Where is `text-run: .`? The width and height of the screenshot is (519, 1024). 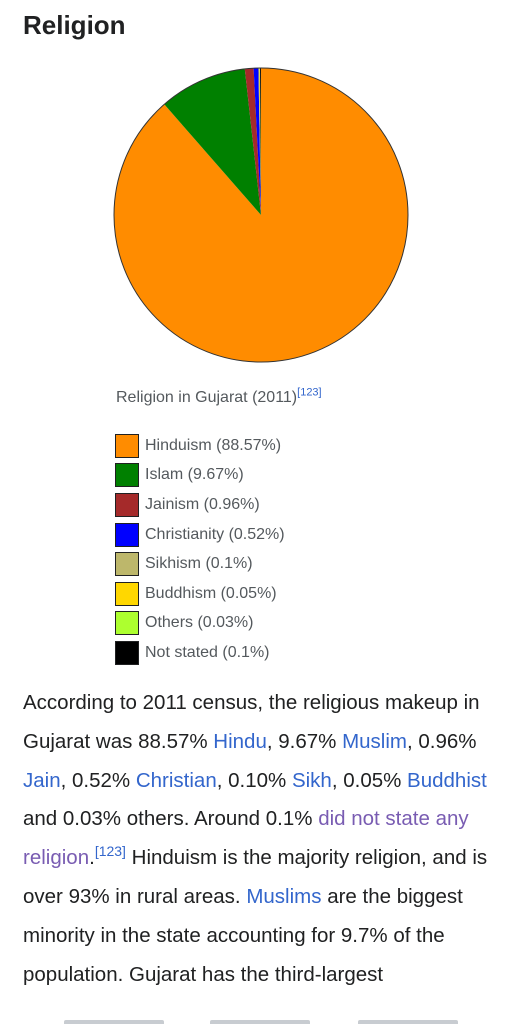
text-run: . is located at coordinates (92, 858).